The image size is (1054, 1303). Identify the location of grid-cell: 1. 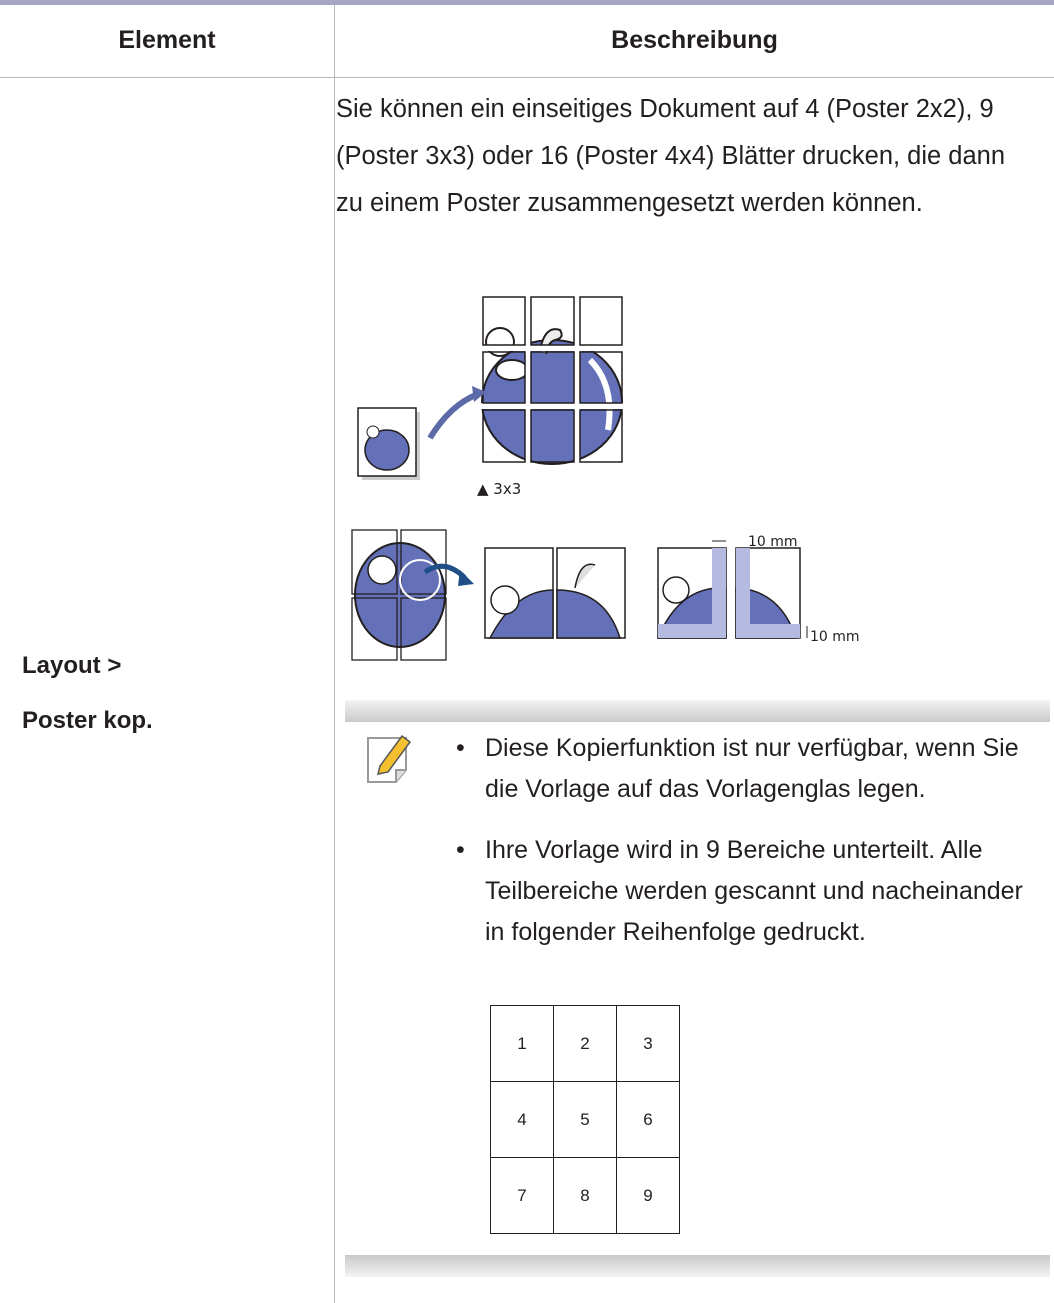
(522, 1043).